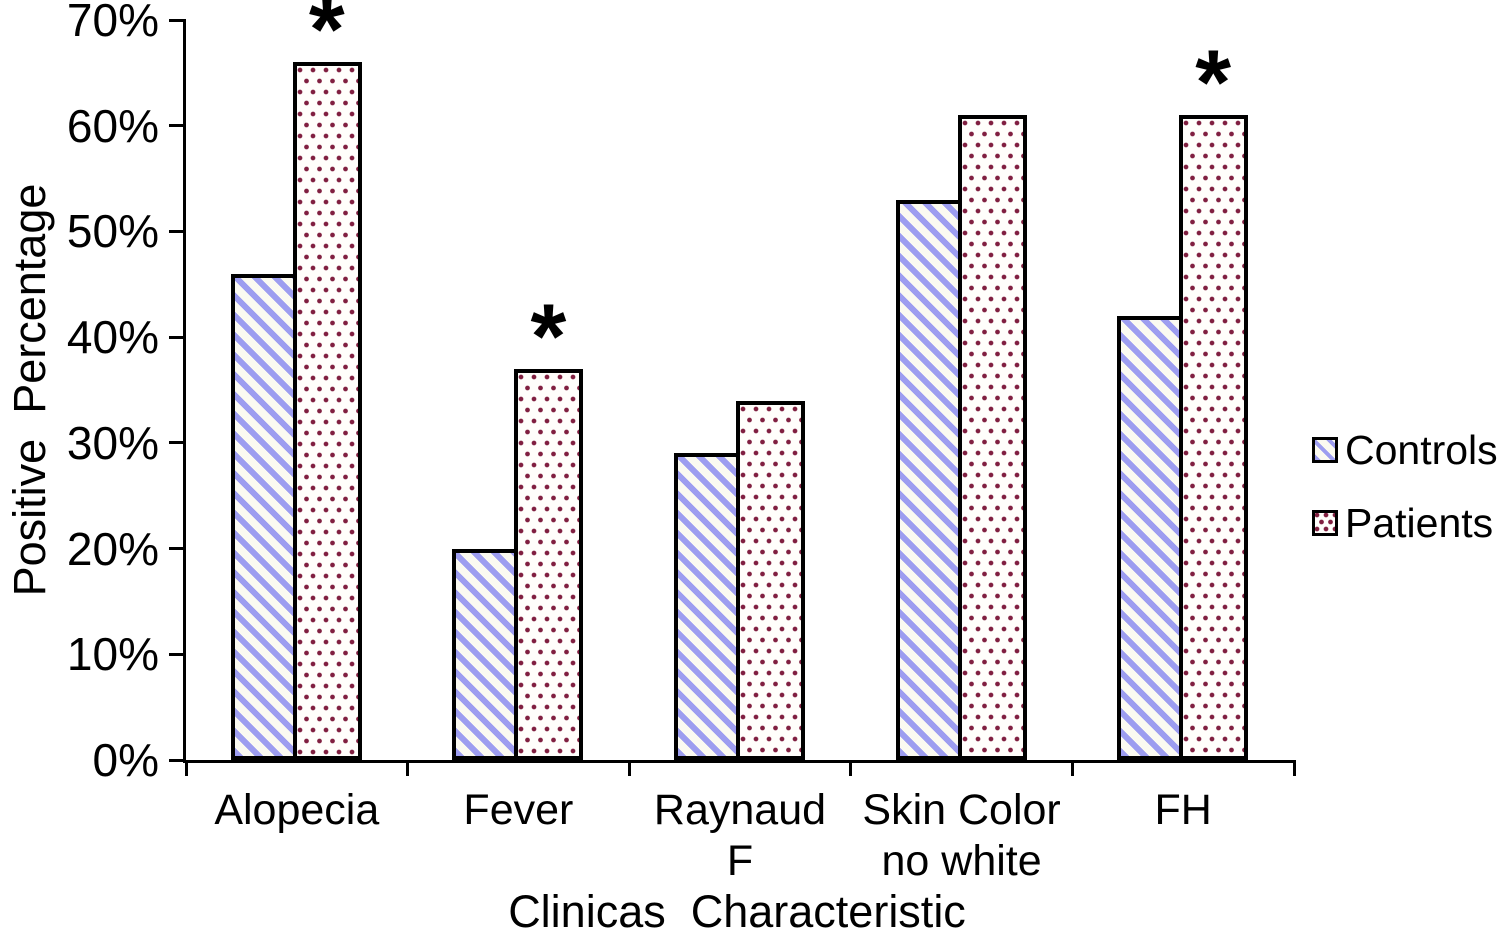 The width and height of the screenshot is (1508, 938). I want to click on y-tick-label: 30%, so click(112, 442).